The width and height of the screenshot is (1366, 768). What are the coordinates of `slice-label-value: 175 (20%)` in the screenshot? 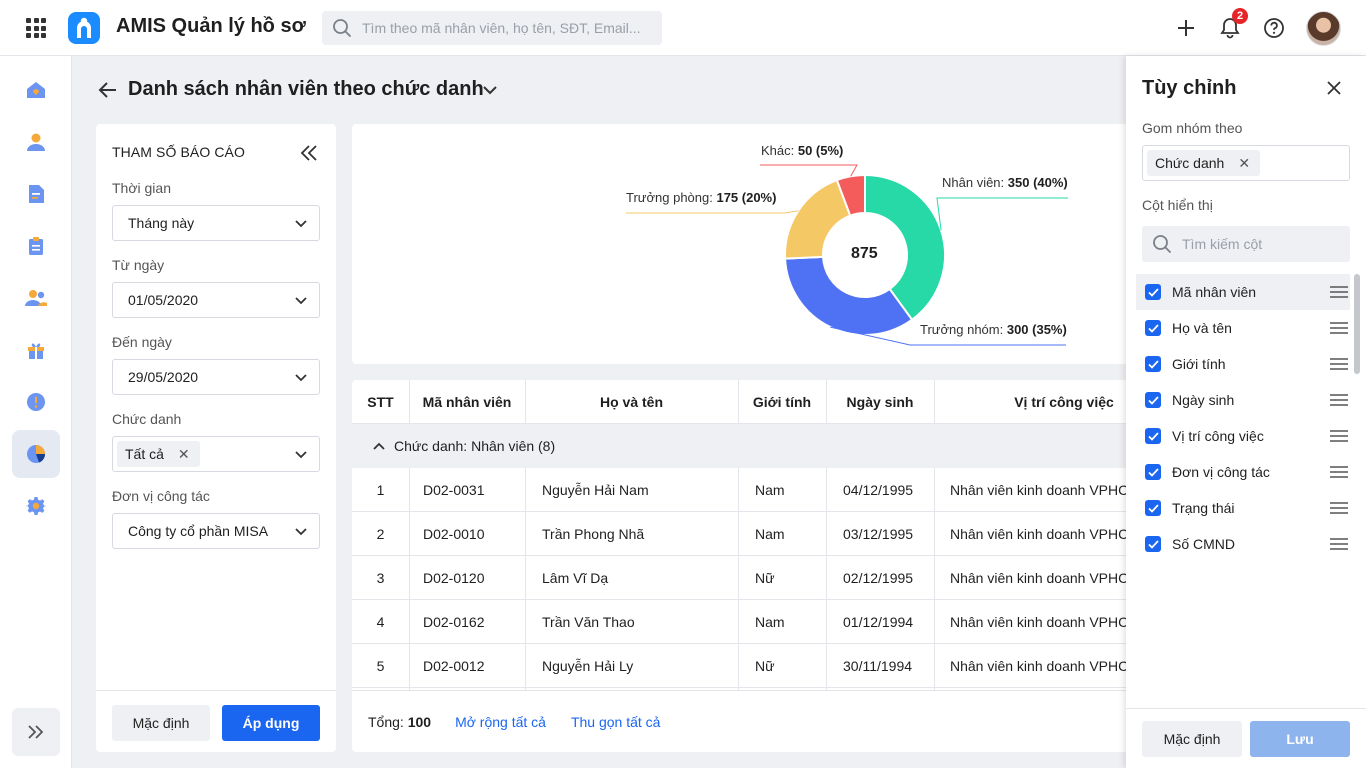 It's located at (746, 197).